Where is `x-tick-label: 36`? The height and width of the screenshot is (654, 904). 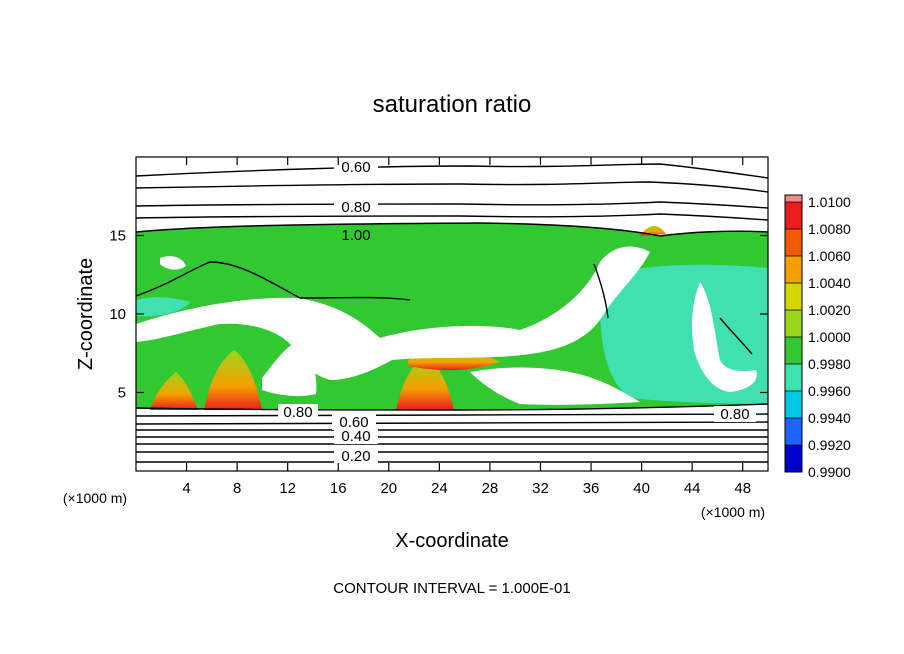
x-tick-label: 36 is located at coordinates (591, 488).